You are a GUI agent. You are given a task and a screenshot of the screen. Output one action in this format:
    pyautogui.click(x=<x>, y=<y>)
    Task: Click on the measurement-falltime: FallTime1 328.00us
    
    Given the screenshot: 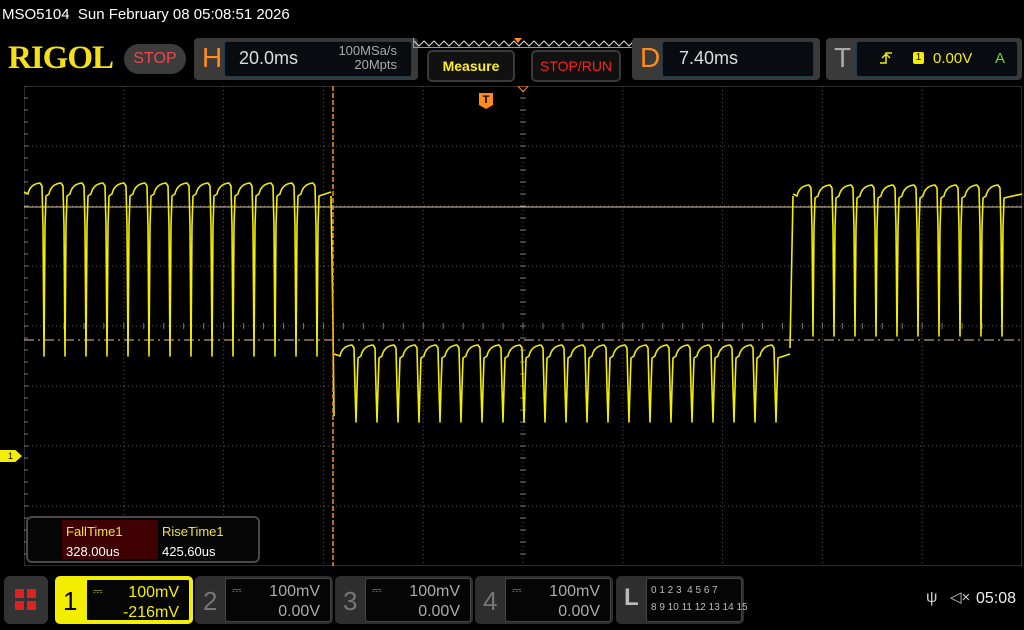 What is the action you would take?
    pyautogui.click(x=110, y=539)
    